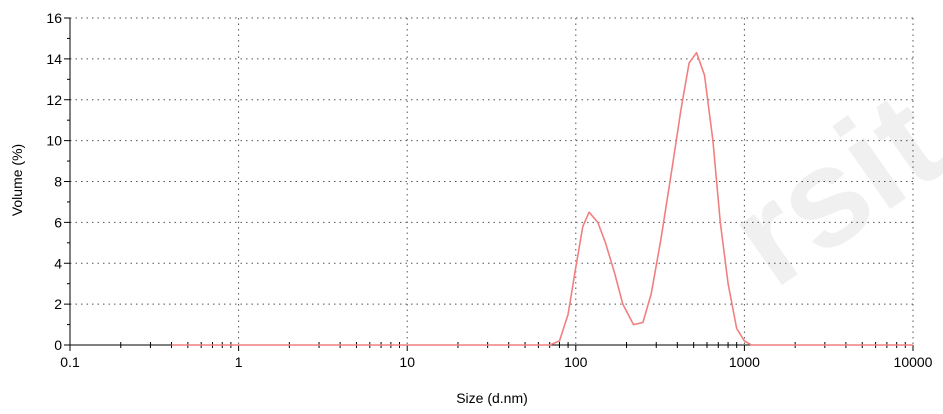  Describe the element at coordinates (913, 362) in the screenshot. I see `x-tick-label: 10000` at that location.